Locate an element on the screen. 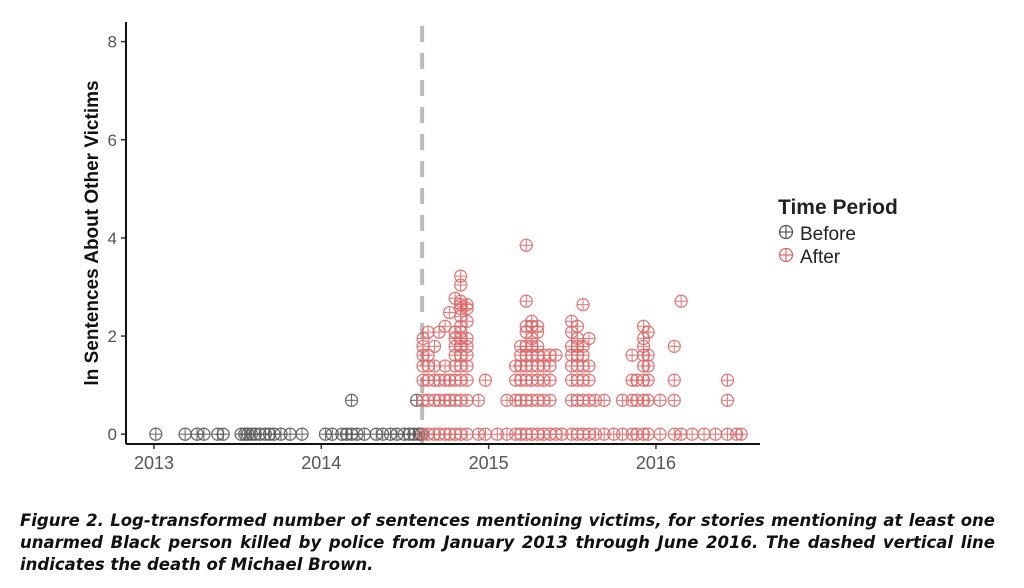  legend-label-before: Before is located at coordinates (828, 234).